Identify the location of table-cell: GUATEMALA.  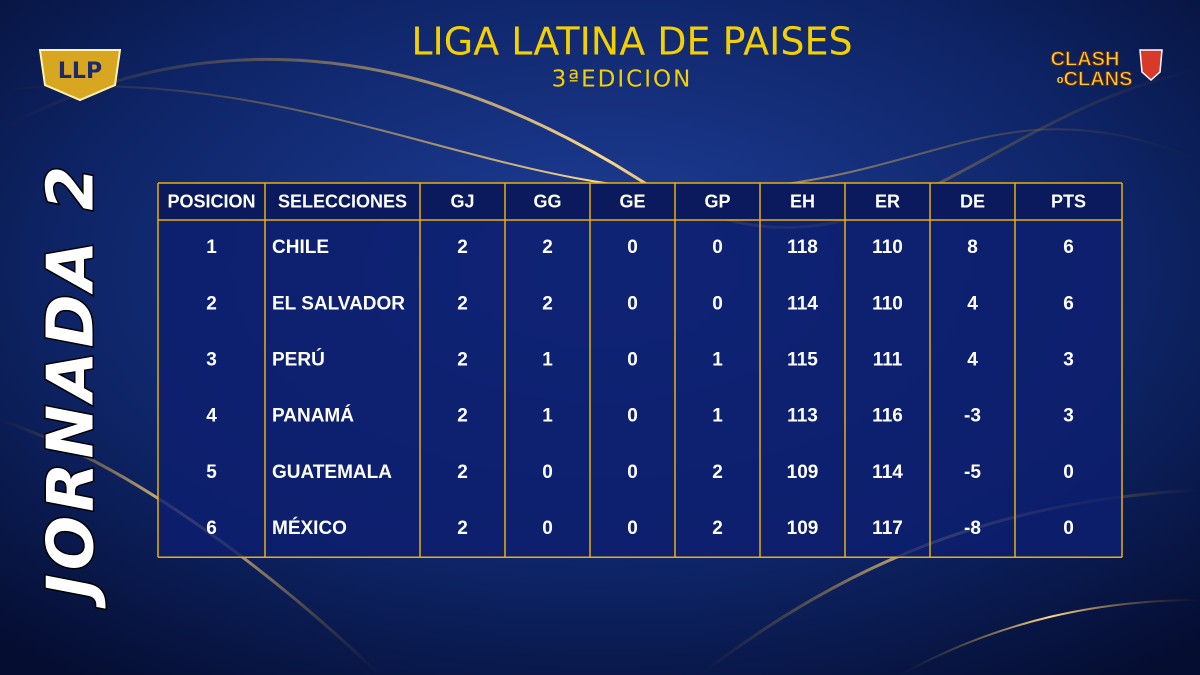
(332, 472).